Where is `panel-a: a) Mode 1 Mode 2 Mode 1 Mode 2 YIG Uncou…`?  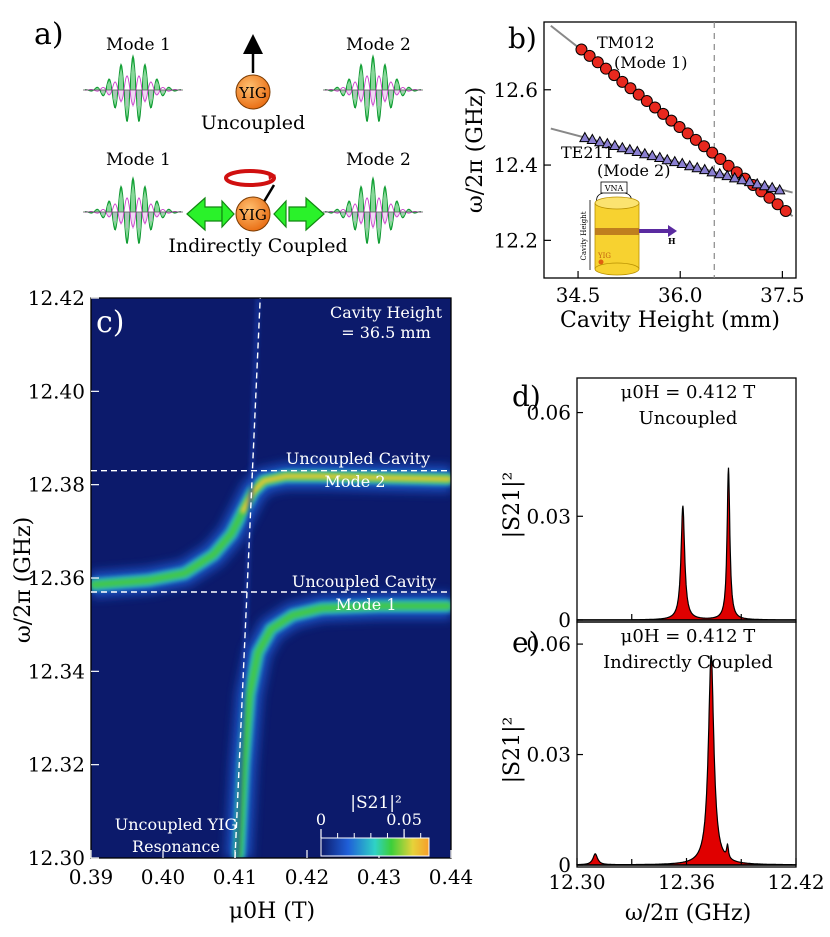
panel-a: a) Mode 1 Mode 2 Mode 1 Mode 2 YIG Uncou… is located at coordinates (228, 137).